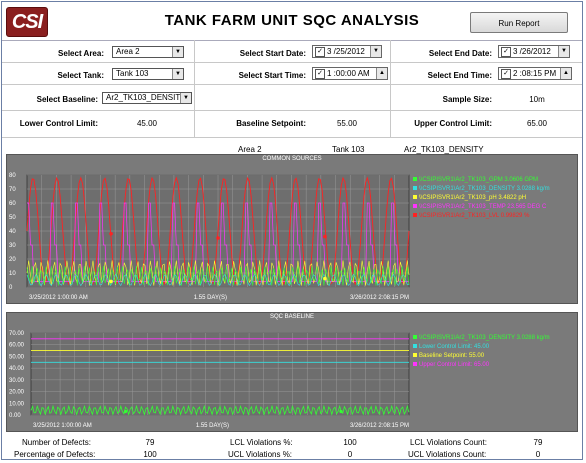  What do you see at coordinates (272, 53) in the screenshot?
I see `start-date-label: Select Start Date:` at bounding box center [272, 53].